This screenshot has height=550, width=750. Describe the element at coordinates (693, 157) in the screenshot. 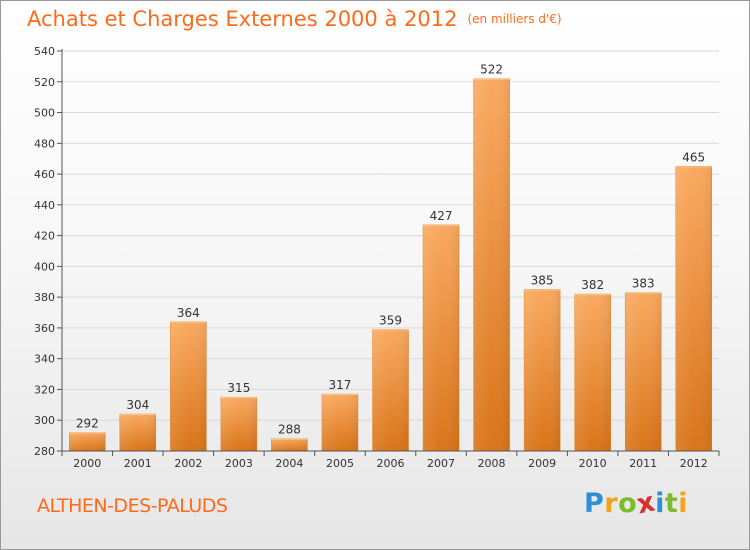

I see `data-label: 465` at that location.